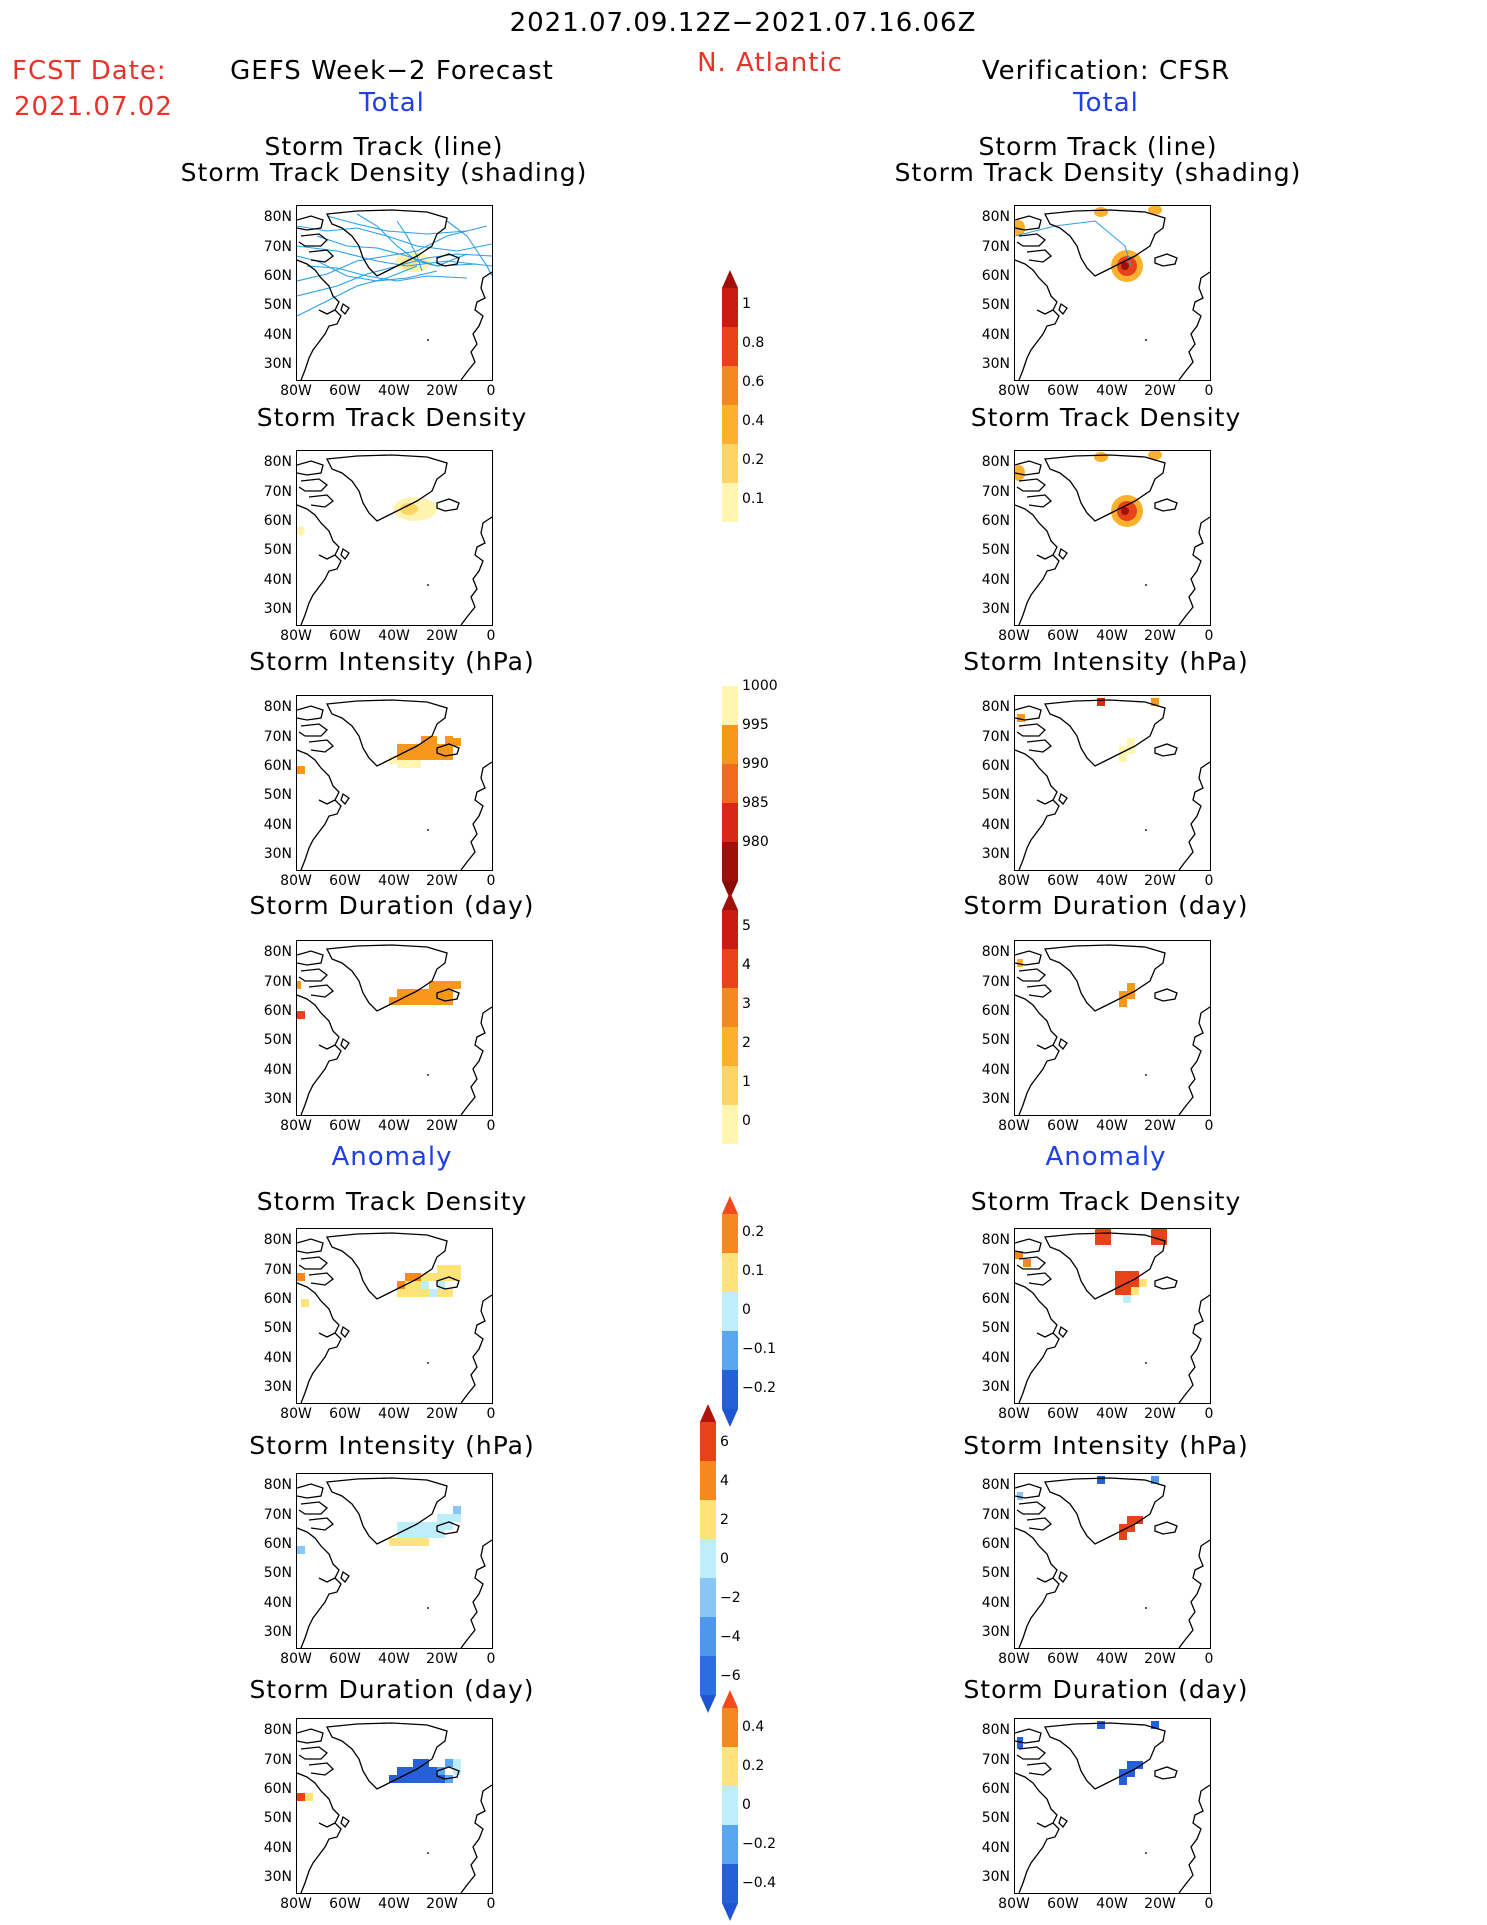  I want to click on left-duration-title: Storm Duration (day), so click(392, 905).